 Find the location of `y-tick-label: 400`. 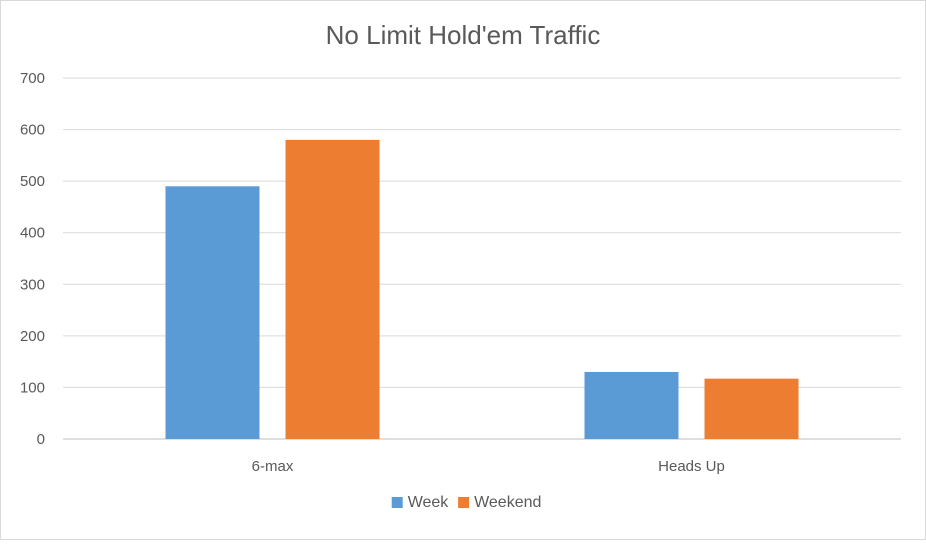

y-tick-label: 400 is located at coordinates (32, 233).